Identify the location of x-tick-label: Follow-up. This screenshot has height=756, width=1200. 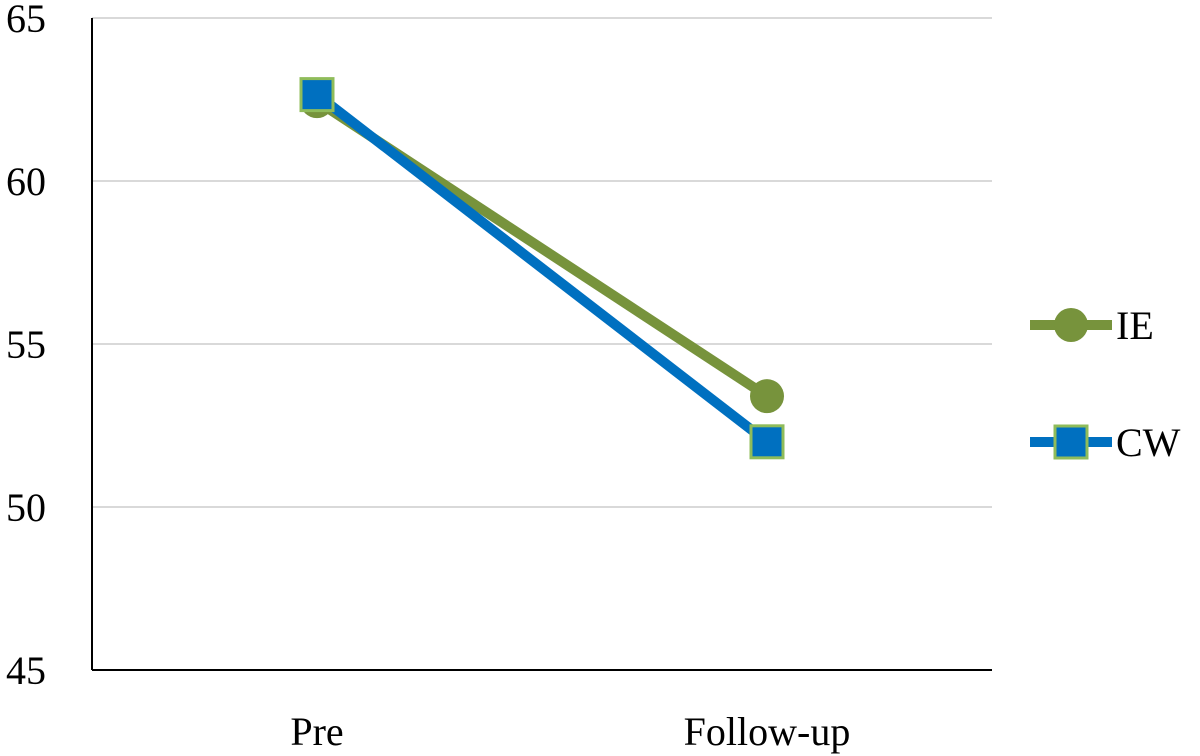
(767, 731).